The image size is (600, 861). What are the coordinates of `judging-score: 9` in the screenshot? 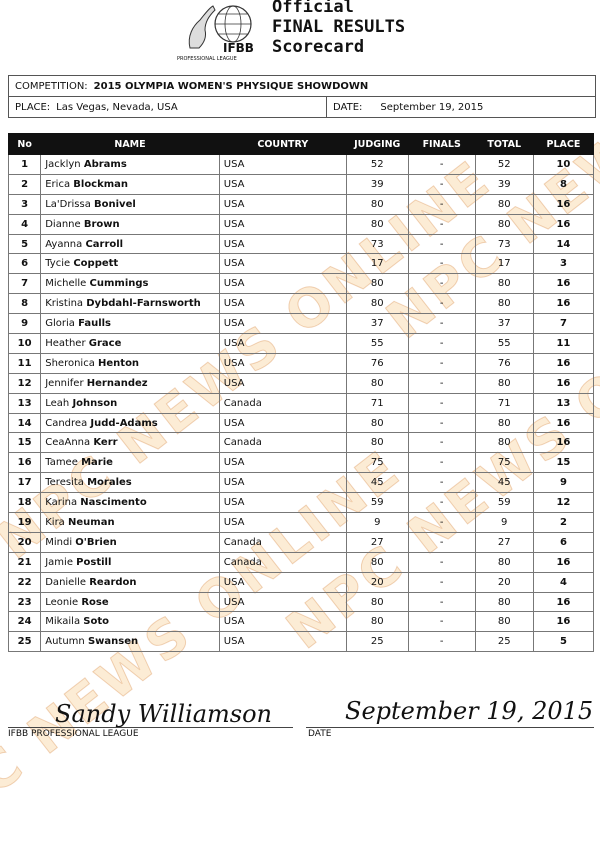 It's located at (377, 522).